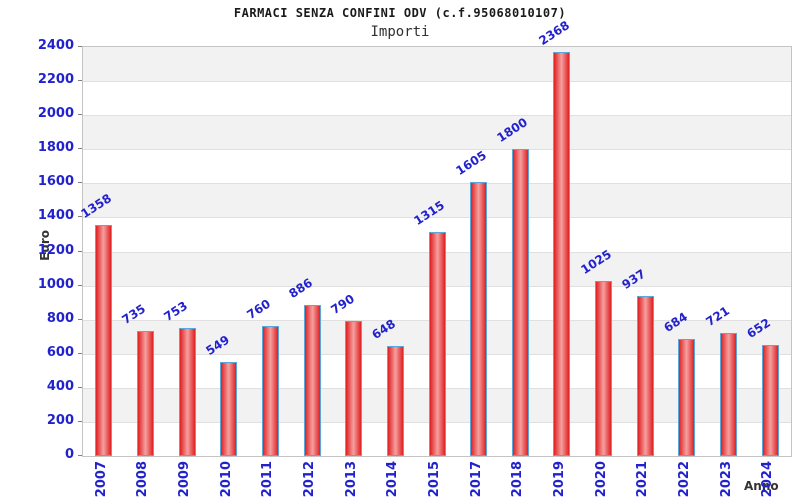  I want to click on y-tick-label: 400, so click(60, 386).